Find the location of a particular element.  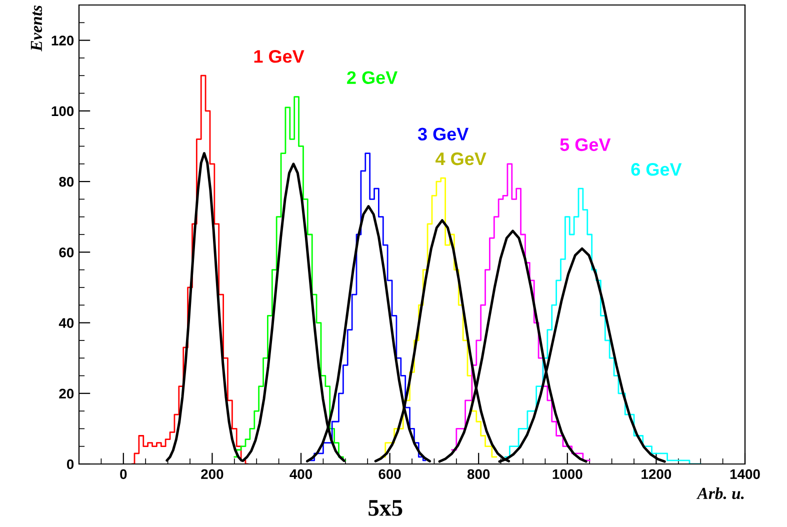

x-tick-label: 1400 is located at coordinates (745, 474).